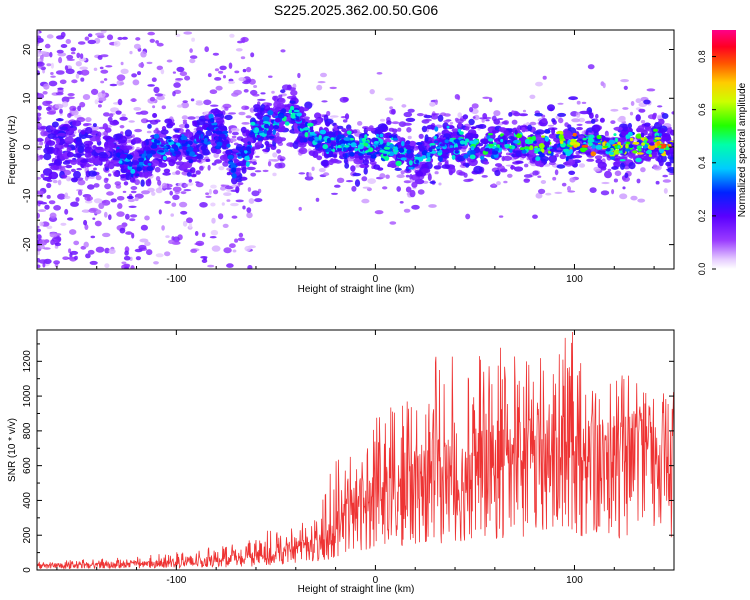 This screenshot has height=600, width=750. I want to click on y-tick-label: 0, so click(27, 570).